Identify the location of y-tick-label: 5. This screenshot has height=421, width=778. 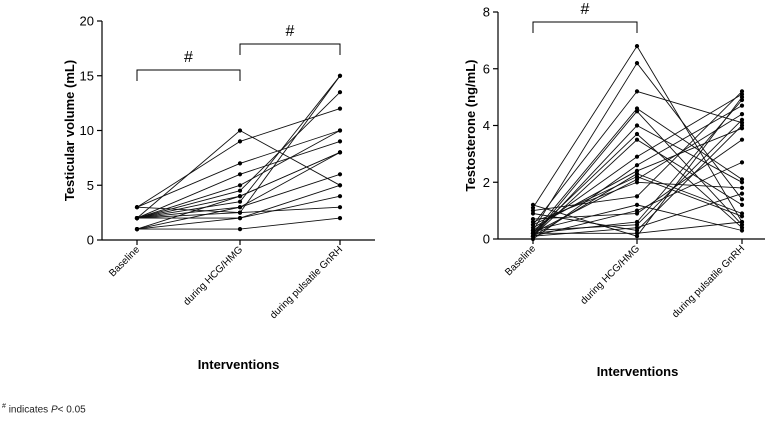
(90, 185).